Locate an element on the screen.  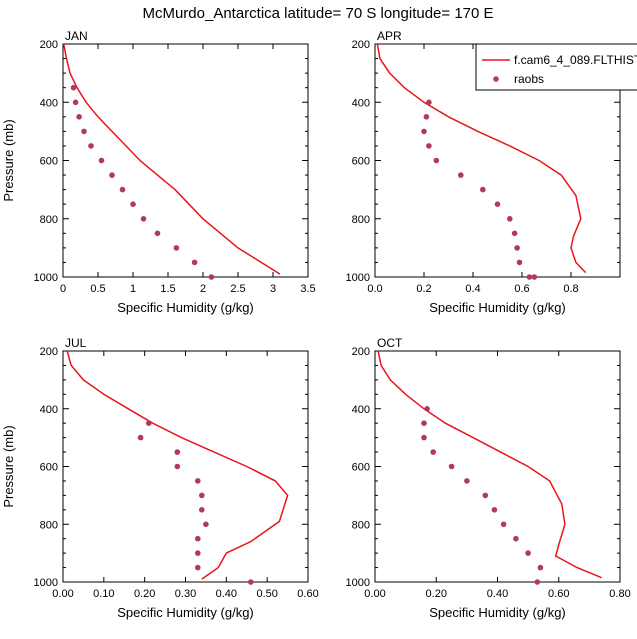
x-tick-label: 0.10 is located at coordinates (103, 594).